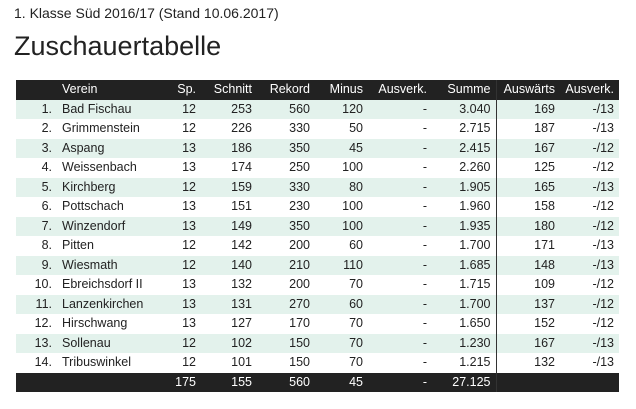 The width and height of the screenshot is (636, 409). What do you see at coordinates (241, 264) in the screenshot?
I see `cell-schnitt: 140` at bounding box center [241, 264].